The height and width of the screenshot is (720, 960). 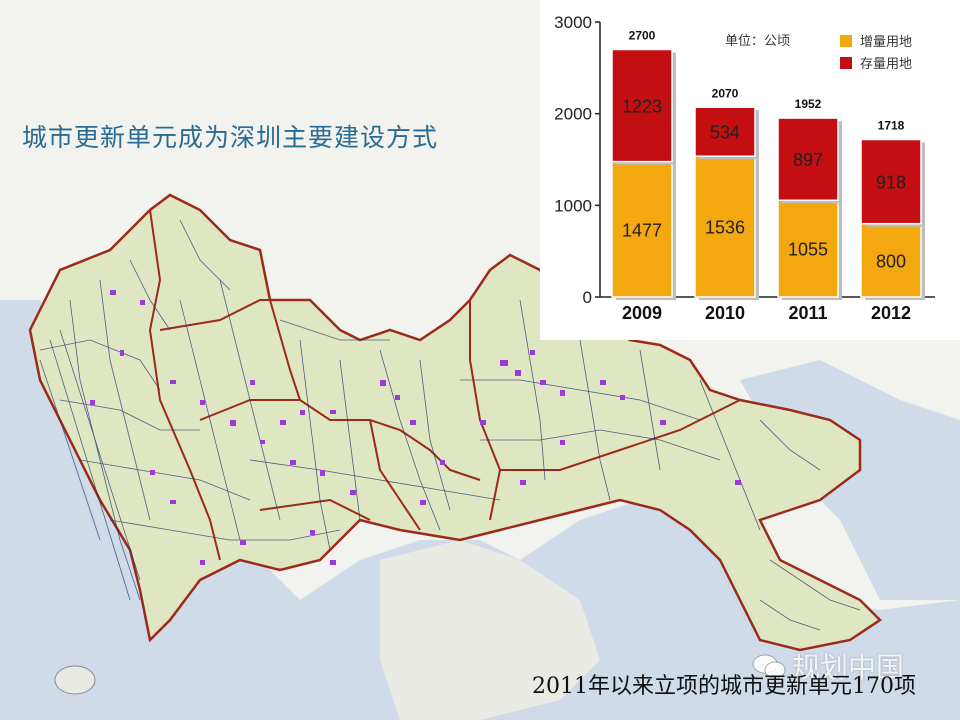 I want to click on unit-label: 单位：公顷, so click(x=757, y=41).